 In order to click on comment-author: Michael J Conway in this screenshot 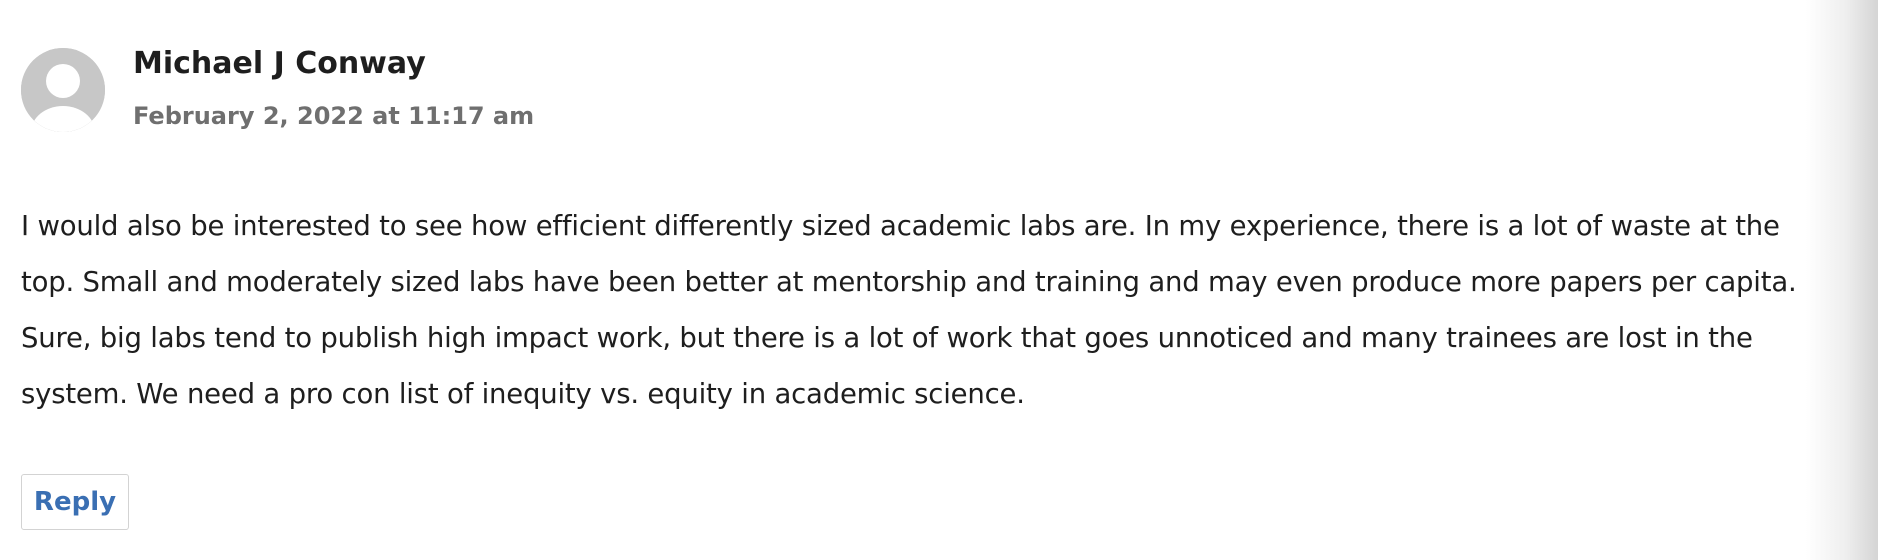, I will do `click(279, 63)`.